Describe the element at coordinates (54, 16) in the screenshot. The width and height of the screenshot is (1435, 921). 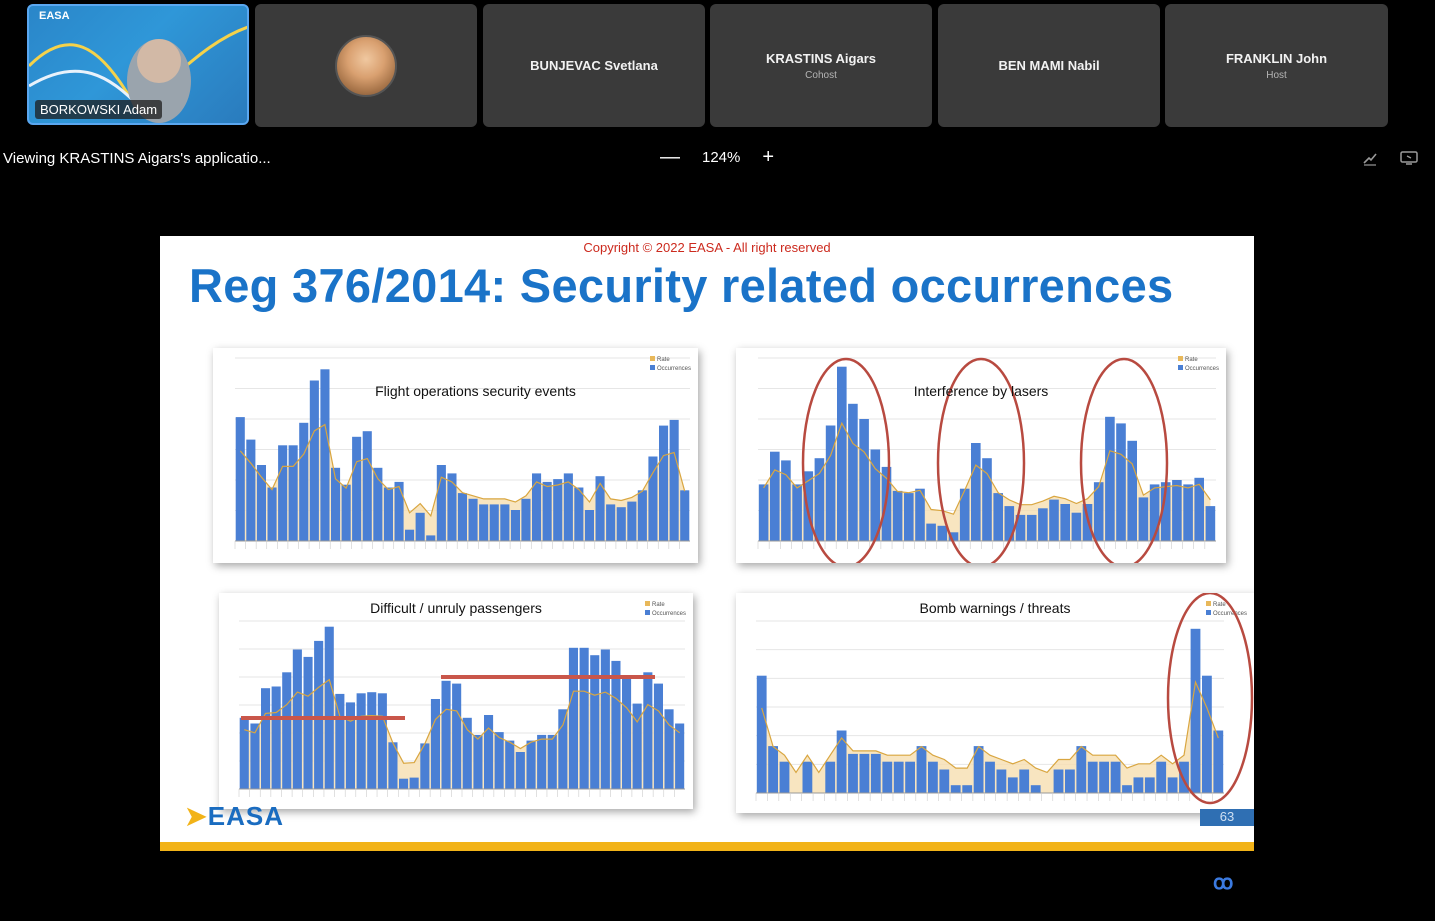
I see `tile-logo: EASA` at that location.